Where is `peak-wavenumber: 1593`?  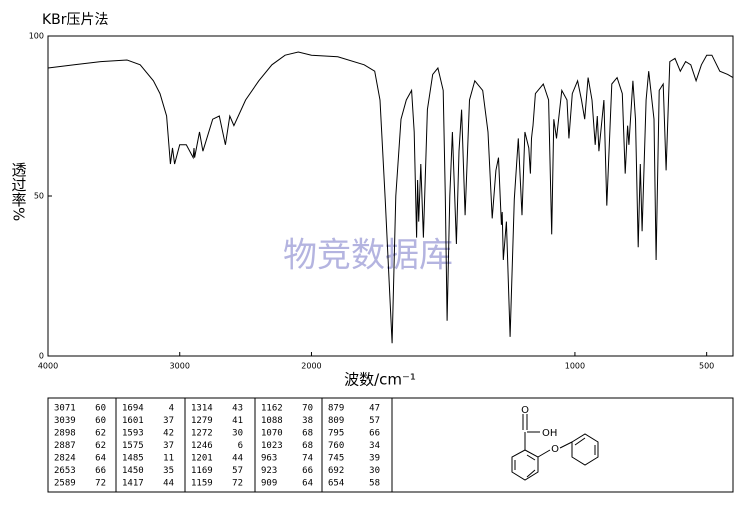
peak-wavenumber: 1593 is located at coordinates (133, 434).